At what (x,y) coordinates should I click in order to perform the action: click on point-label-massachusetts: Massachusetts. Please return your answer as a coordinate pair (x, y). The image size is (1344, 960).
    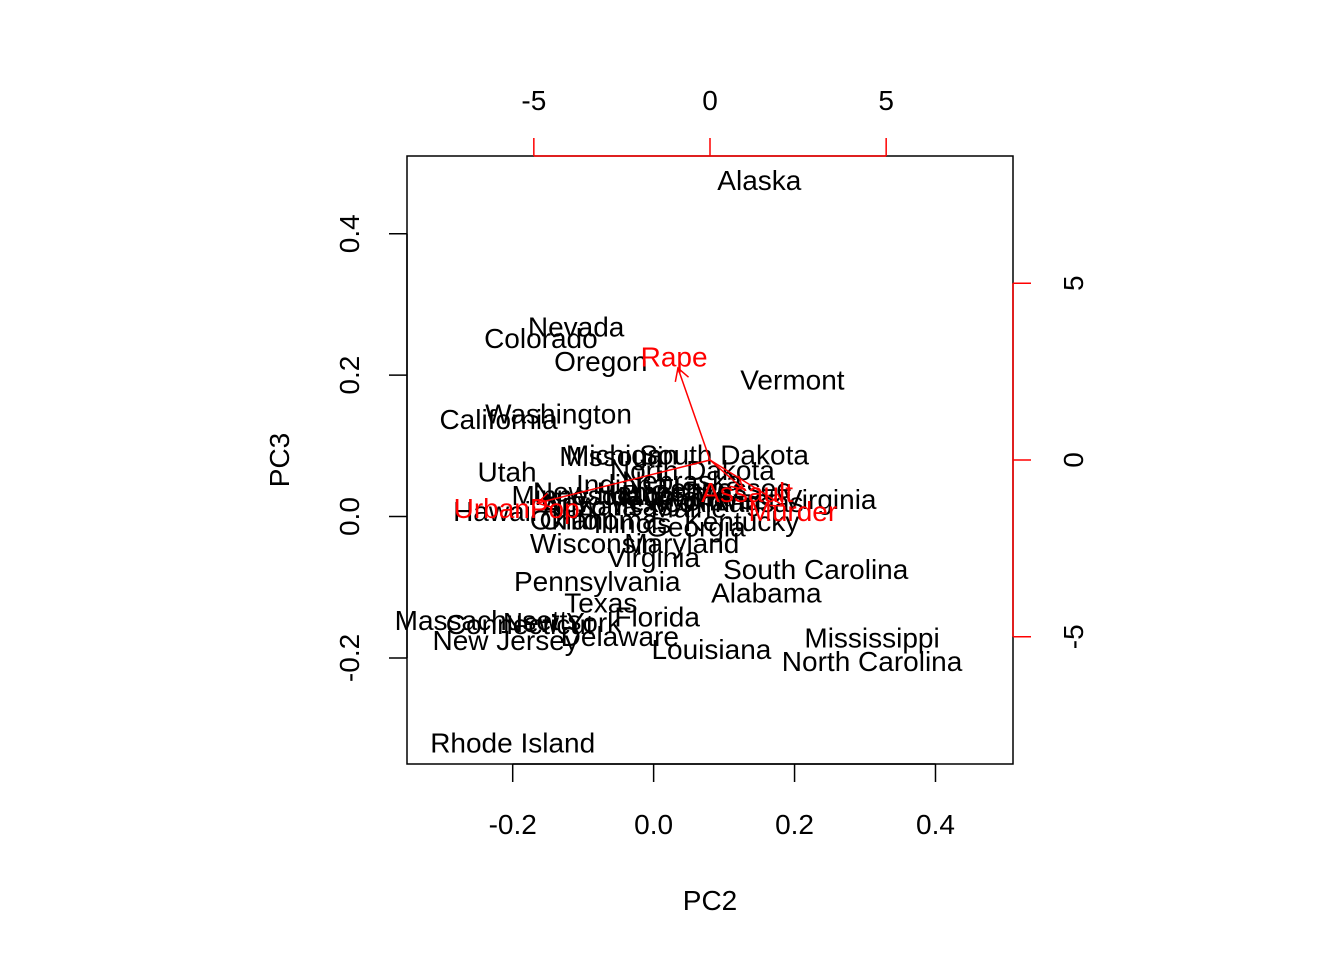
    Looking at the image, I should click on (488, 620).